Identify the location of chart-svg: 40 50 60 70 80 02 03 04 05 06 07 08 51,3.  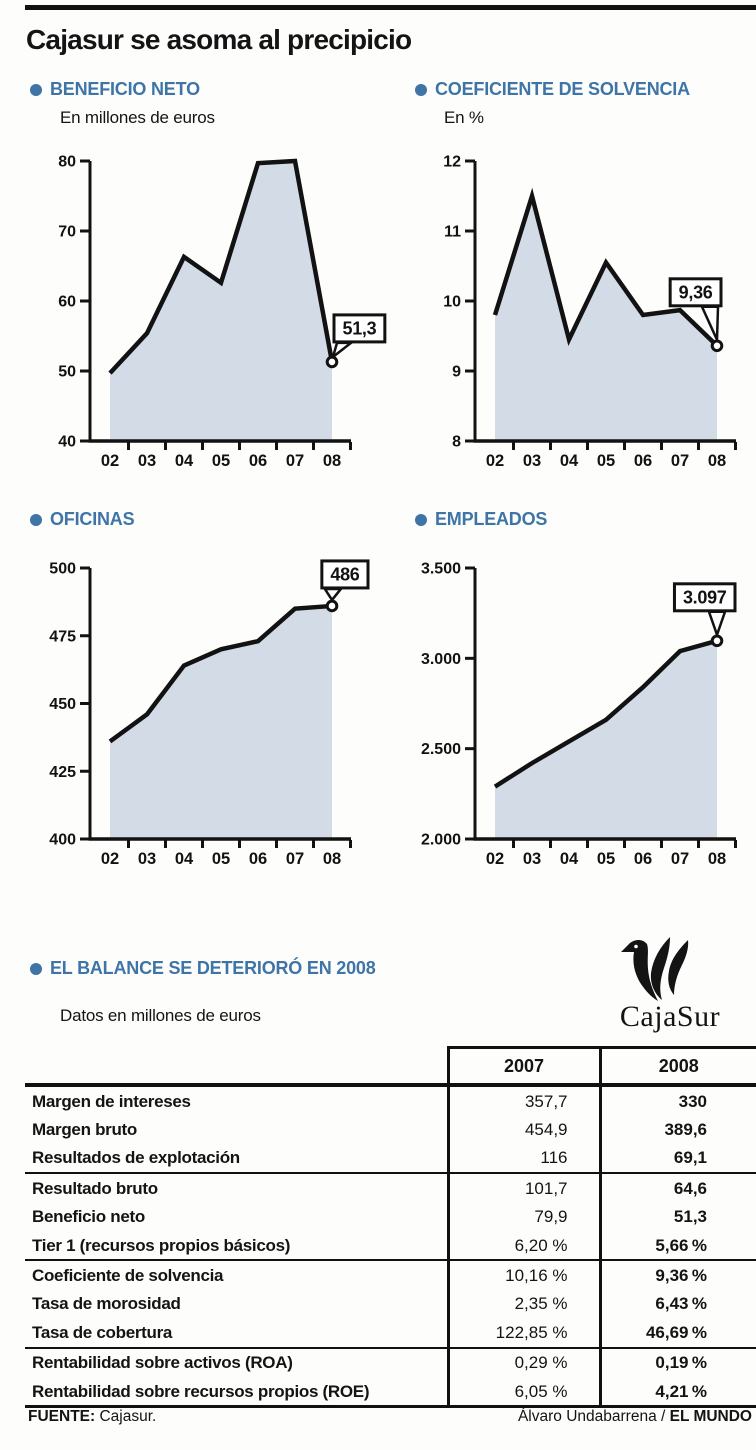
(222, 312).